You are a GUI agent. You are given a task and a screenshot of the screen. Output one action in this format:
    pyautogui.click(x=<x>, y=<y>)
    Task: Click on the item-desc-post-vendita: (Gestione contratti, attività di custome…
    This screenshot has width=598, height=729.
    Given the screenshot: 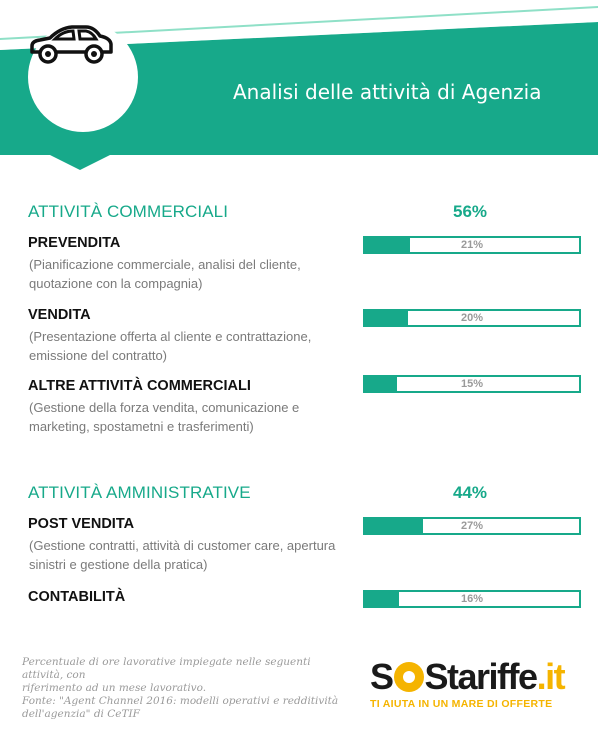 What is the action you would take?
    pyautogui.click(x=182, y=555)
    